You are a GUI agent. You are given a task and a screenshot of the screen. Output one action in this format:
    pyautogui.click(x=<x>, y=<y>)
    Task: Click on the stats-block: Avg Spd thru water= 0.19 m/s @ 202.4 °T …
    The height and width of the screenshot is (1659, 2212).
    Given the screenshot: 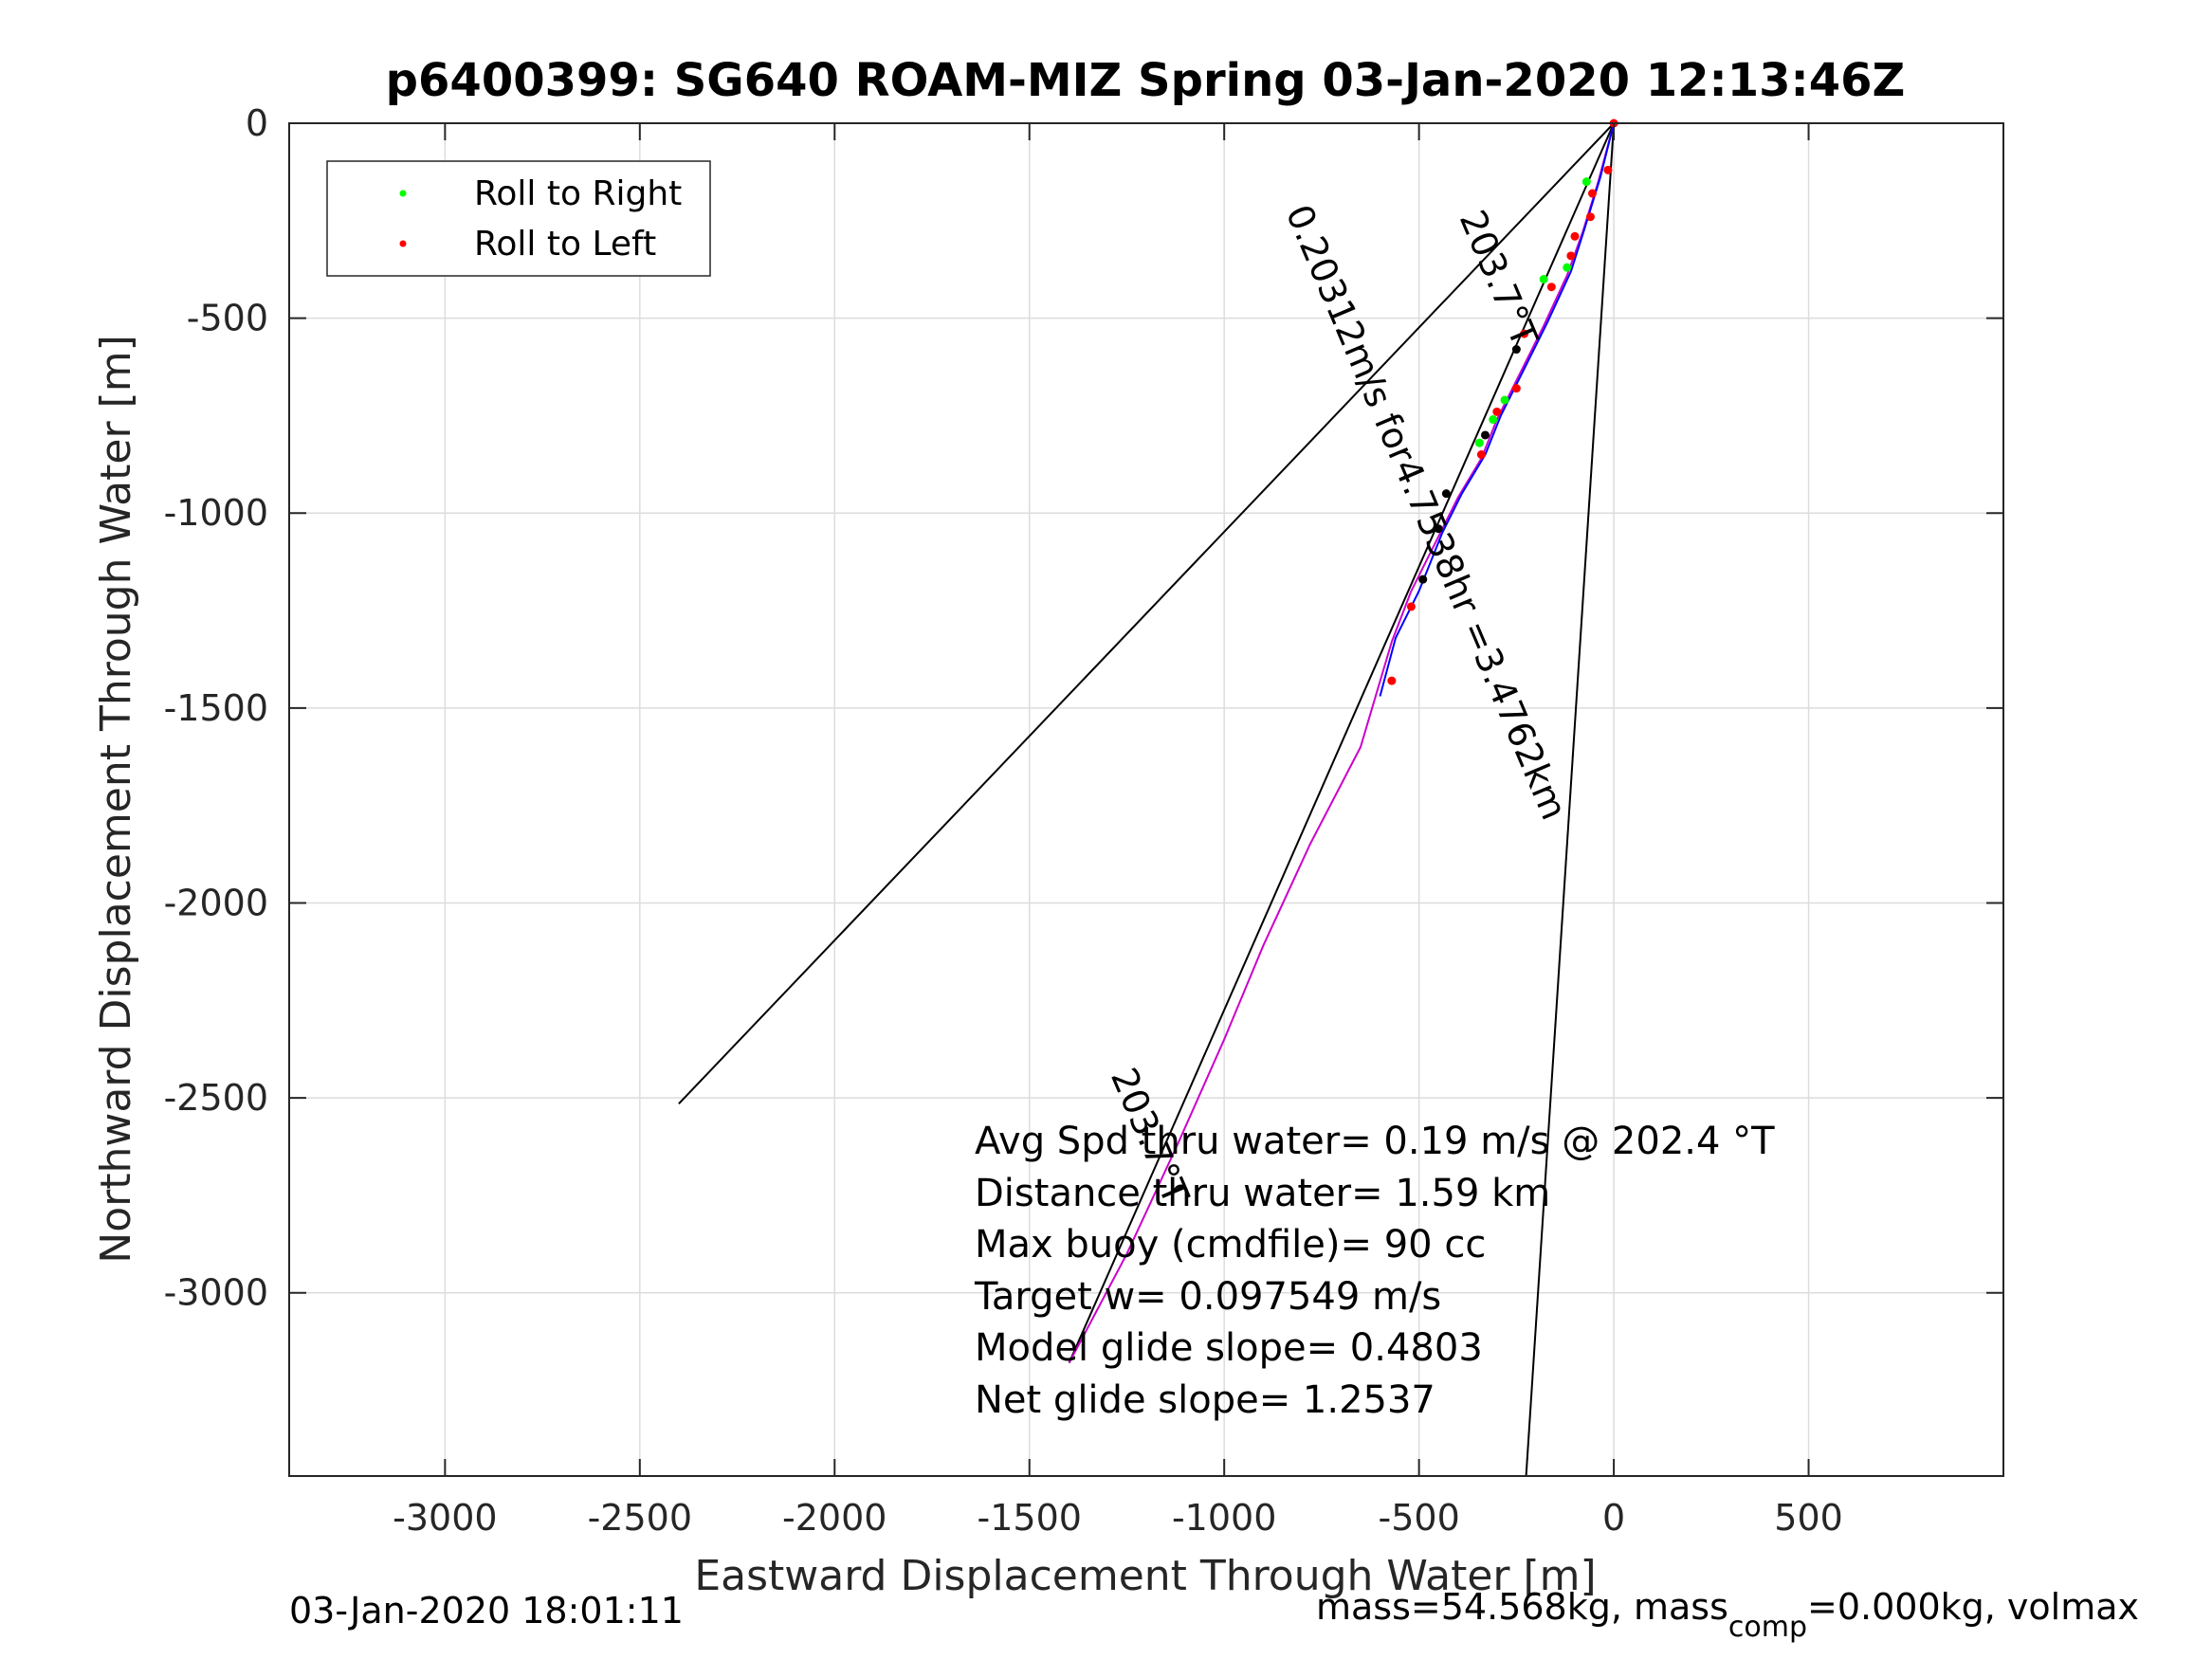 What is the action you would take?
    pyautogui.click(x=1374, y=1271)
    